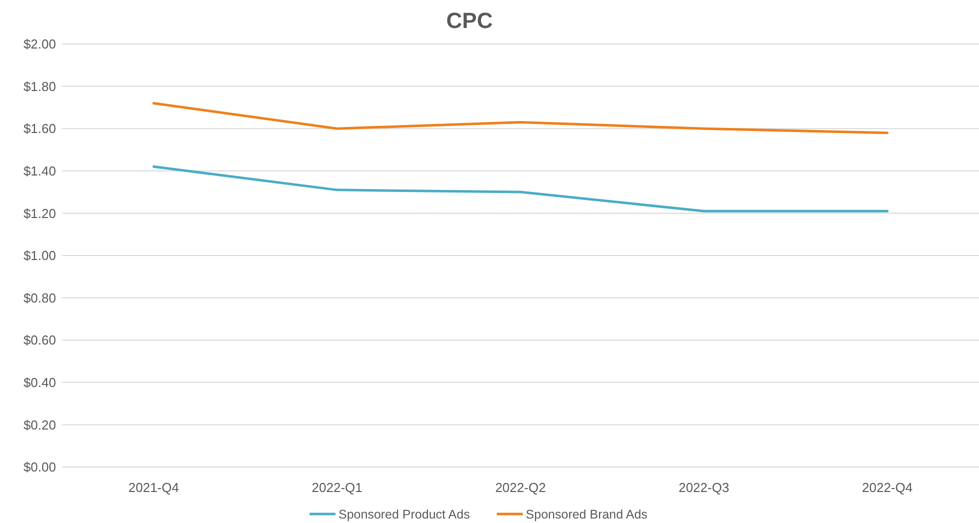 The width and height of the screenshot is (979, 523). What do you see at coordinates (469, 20) in the screenshot?
I see `chart-title: CPC` at bounding box center [469, 20].